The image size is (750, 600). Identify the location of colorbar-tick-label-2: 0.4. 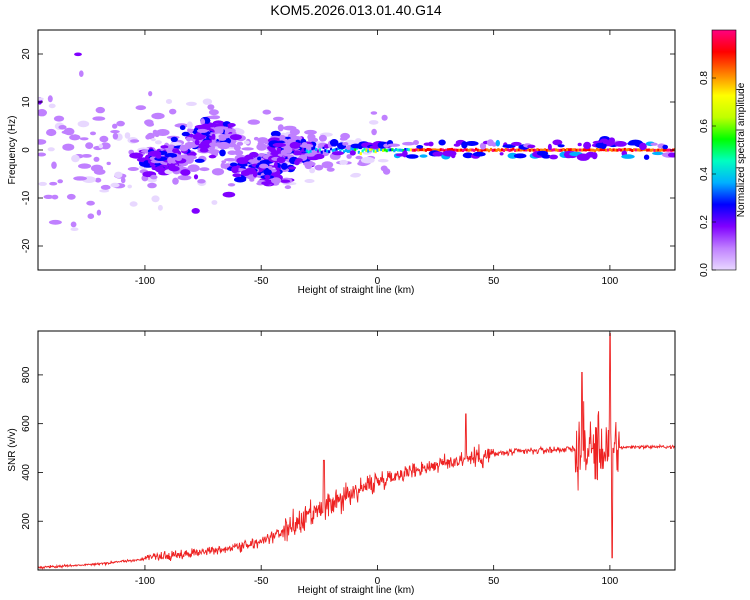
(704, 174).